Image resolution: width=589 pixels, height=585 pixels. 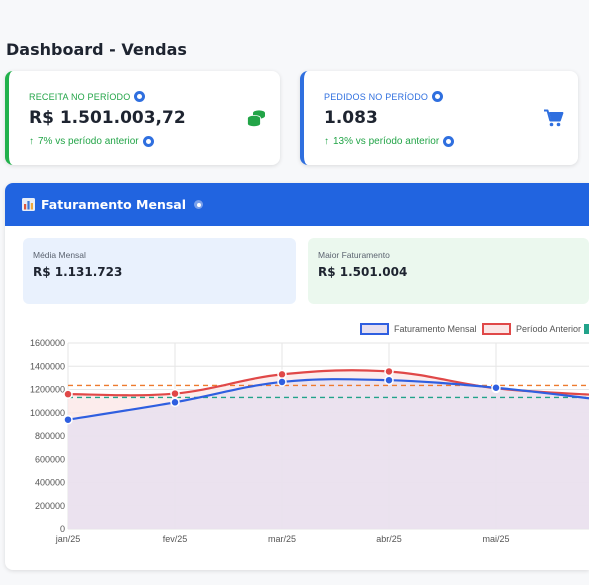 What do you see at coordinates (448, 271) in the screenshot?
I see `max-stat-box: Maior Faturamento R$ 1.501.004` at bounding box center [448, 271].